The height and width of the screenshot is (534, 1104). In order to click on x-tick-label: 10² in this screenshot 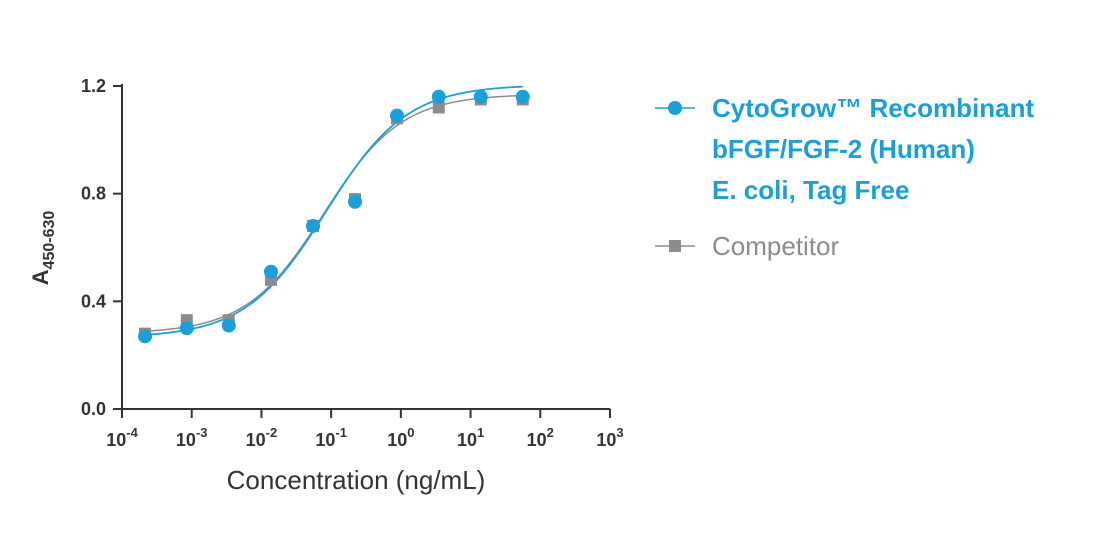, I will do `click(540, 437)`.